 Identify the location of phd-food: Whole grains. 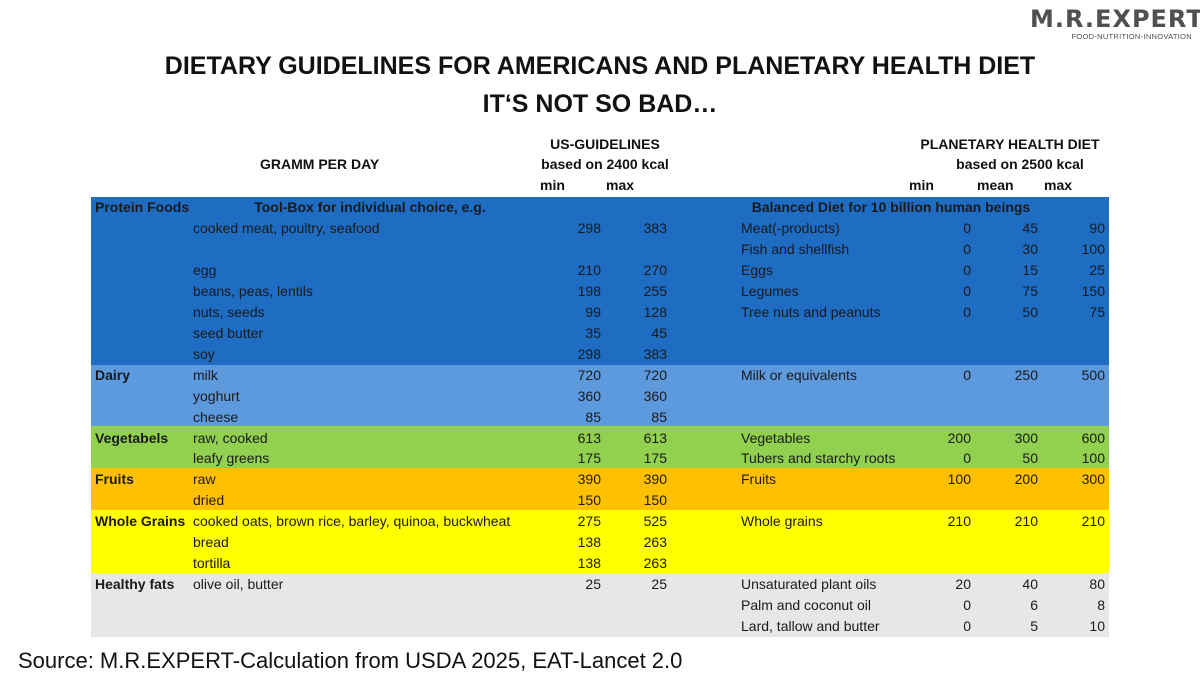
(782, 521).